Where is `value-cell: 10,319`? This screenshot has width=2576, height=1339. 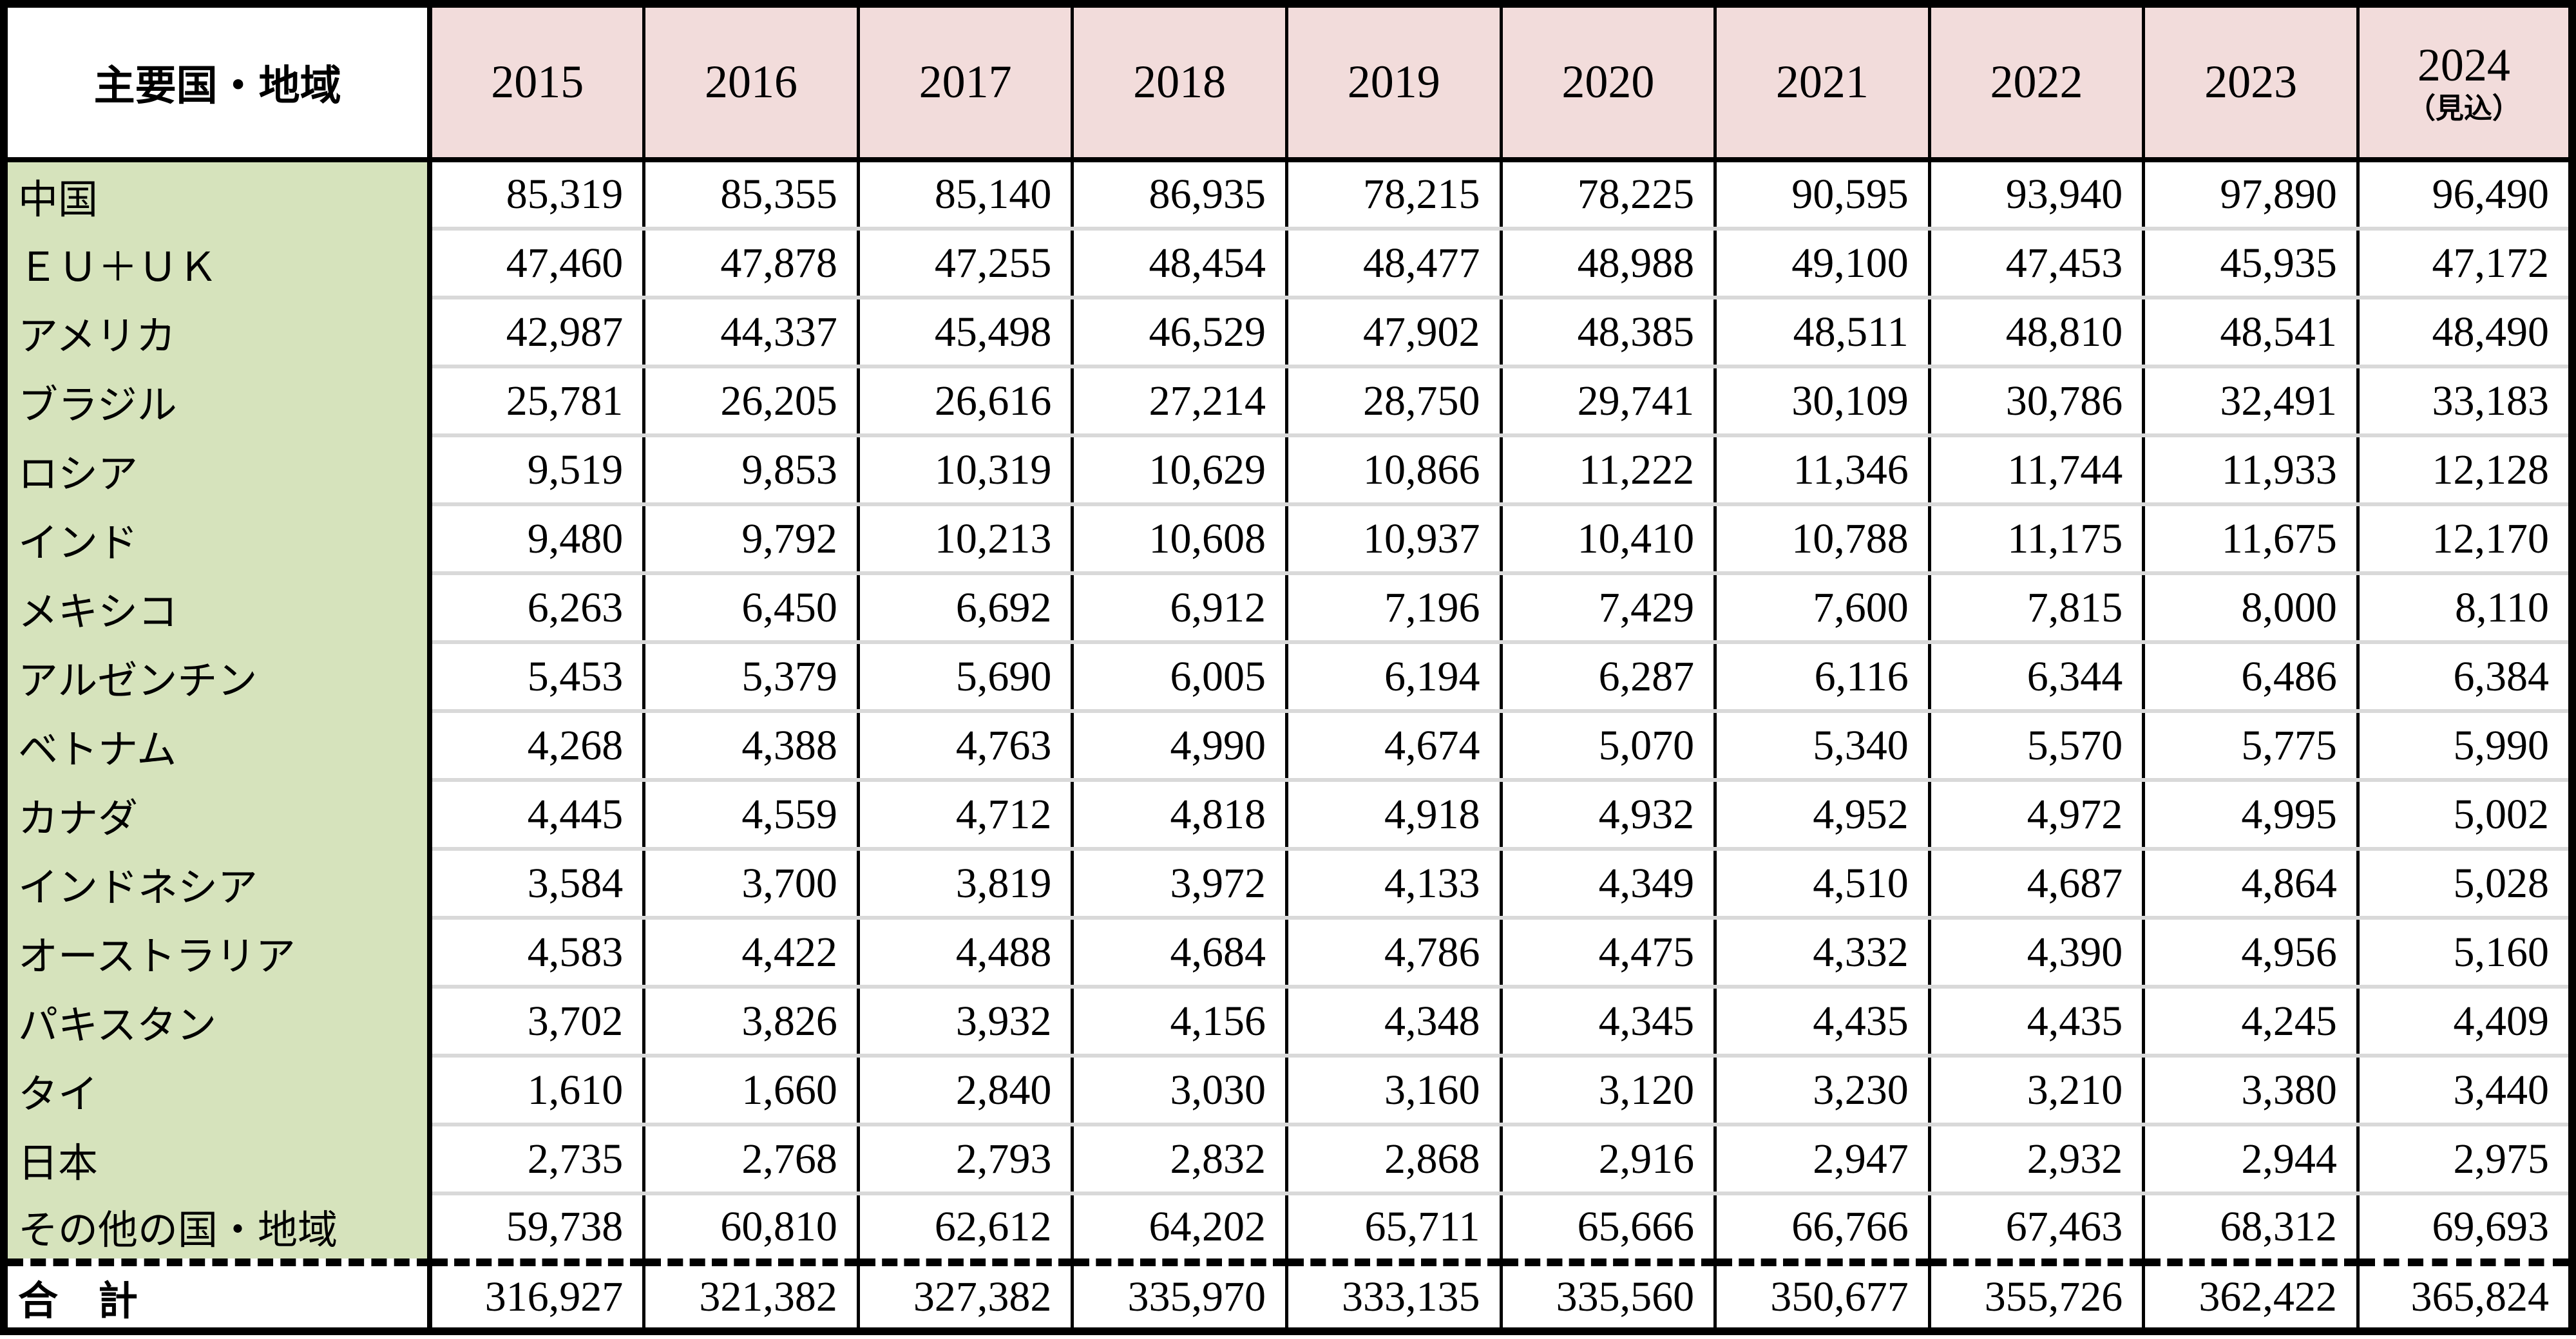 value-cell: 10,319 is located at coordinates (964, 469).